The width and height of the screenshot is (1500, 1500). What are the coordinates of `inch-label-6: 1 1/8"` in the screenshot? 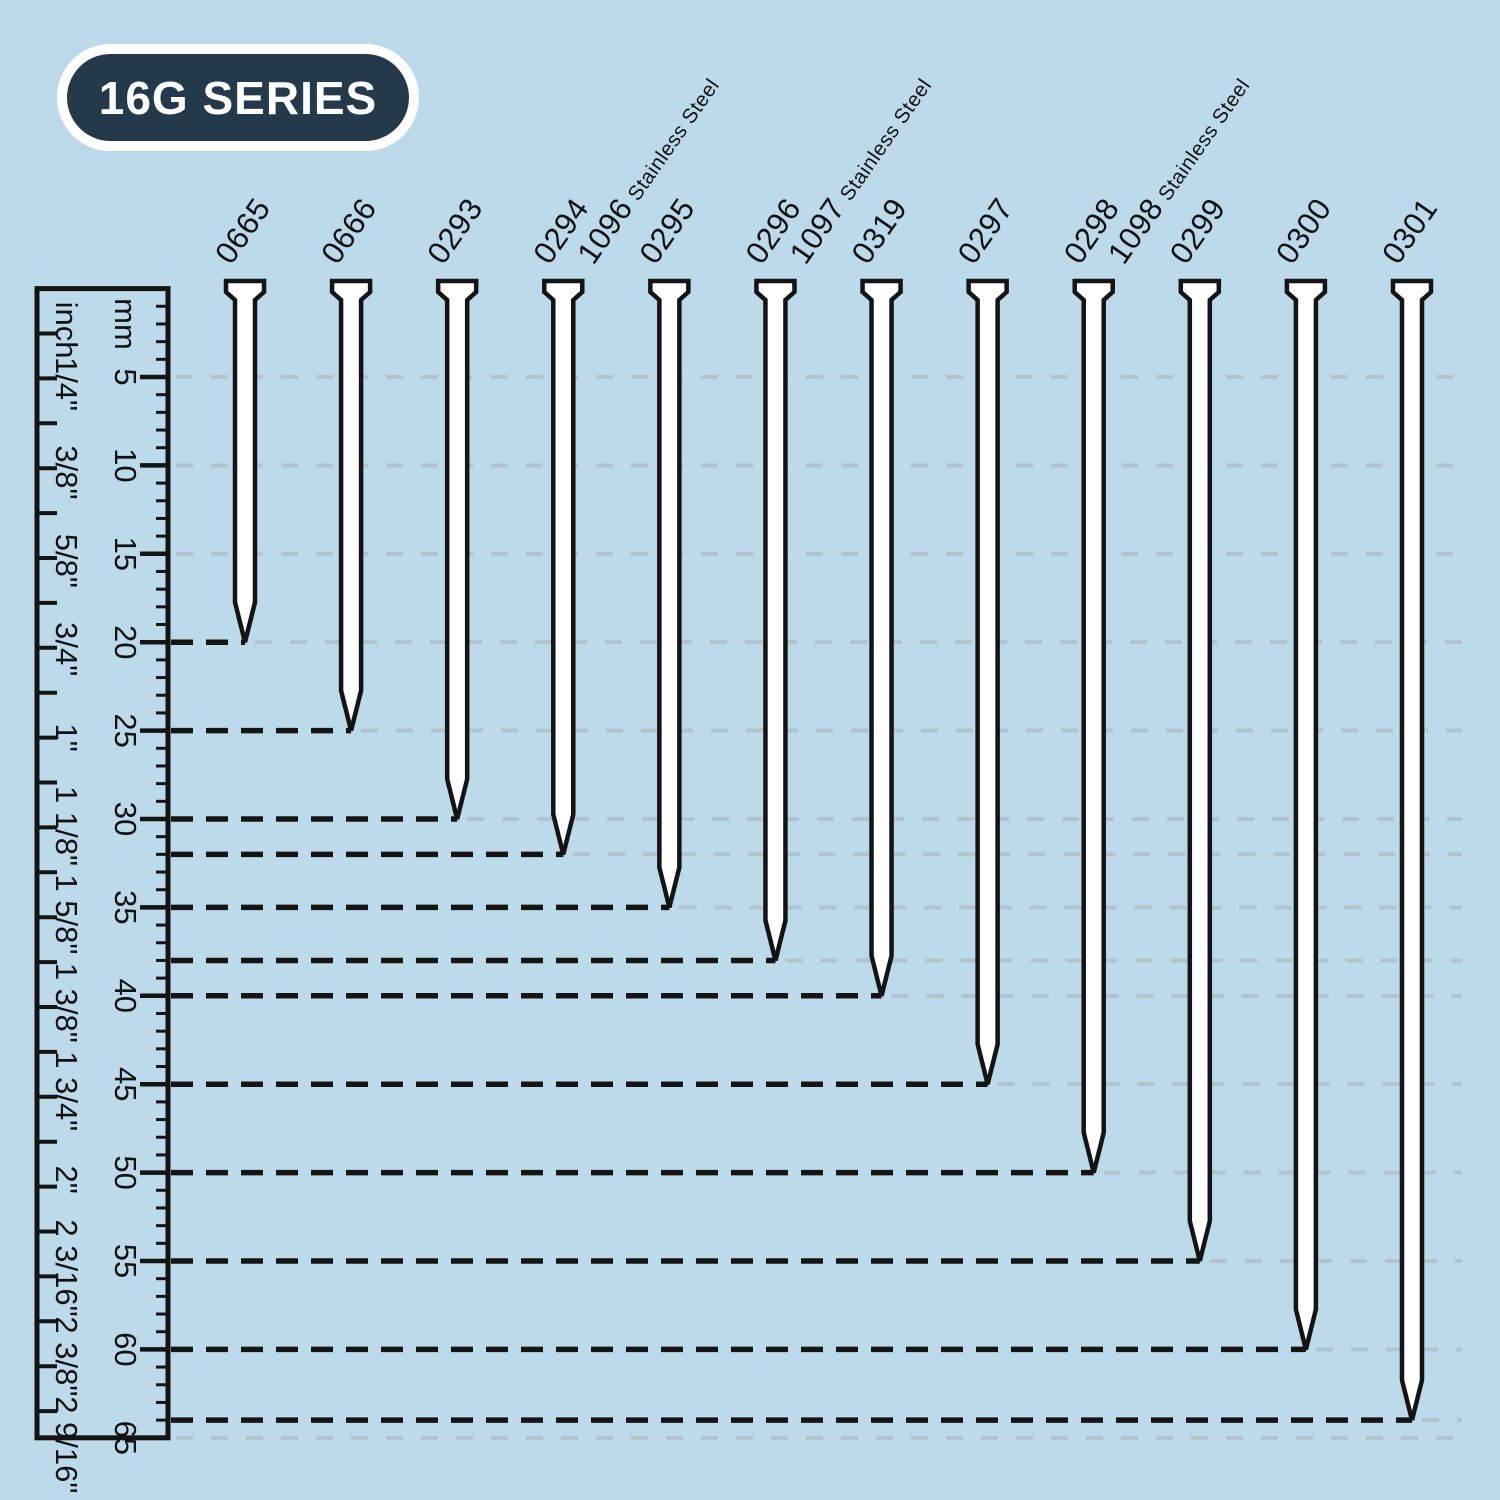 It's located at (66, 826).